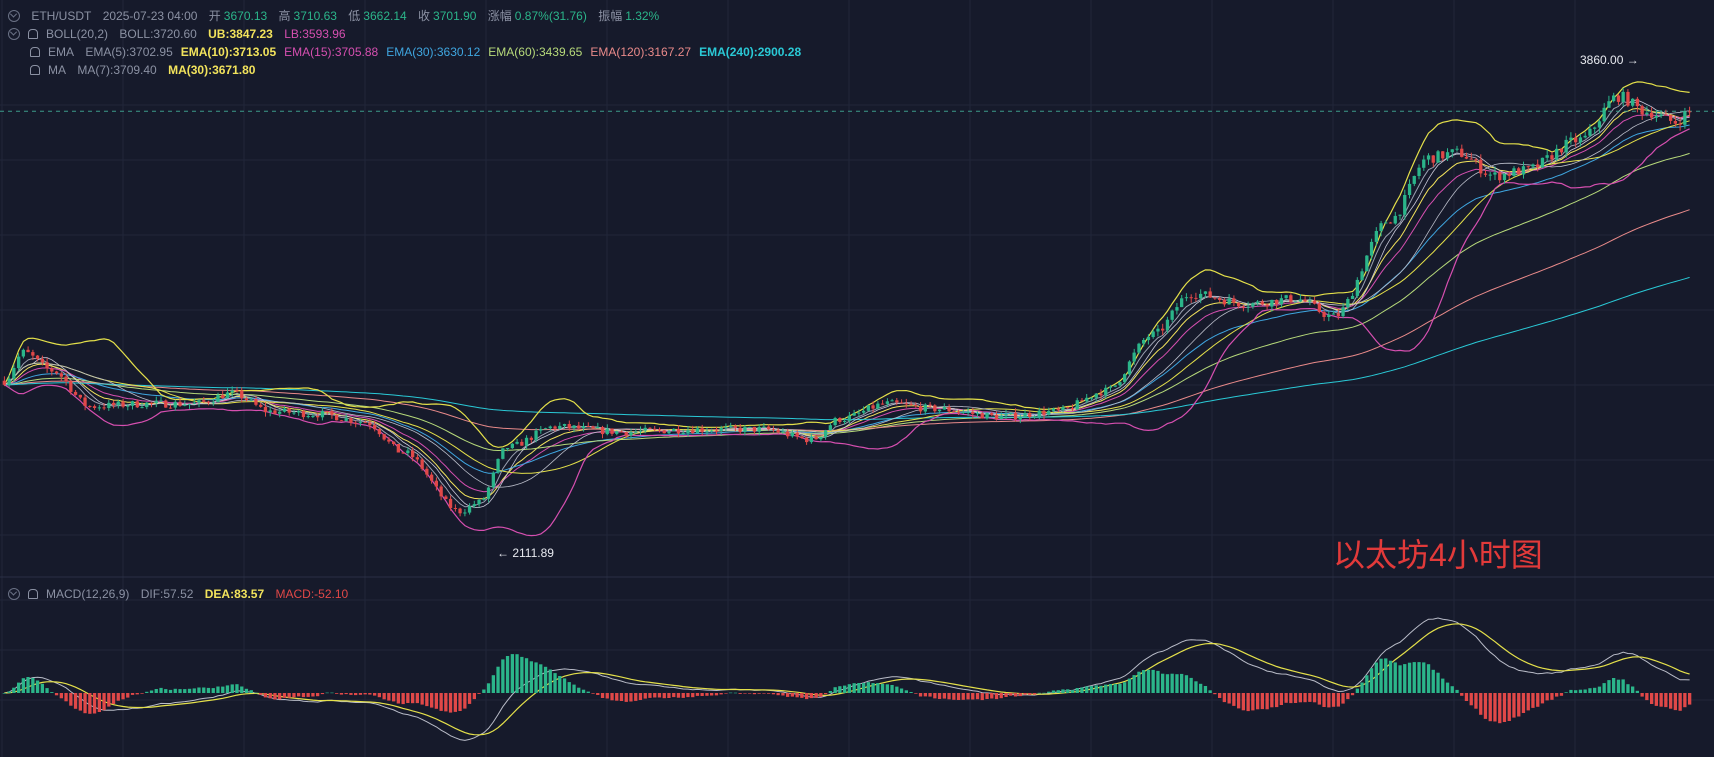 Image resolution: width=1714 pixels, height=757 pixels. What do you see at coordinates (61, 52) in the screenshot?
I see `ema-name: EMA` at bounding box center [61, 52].